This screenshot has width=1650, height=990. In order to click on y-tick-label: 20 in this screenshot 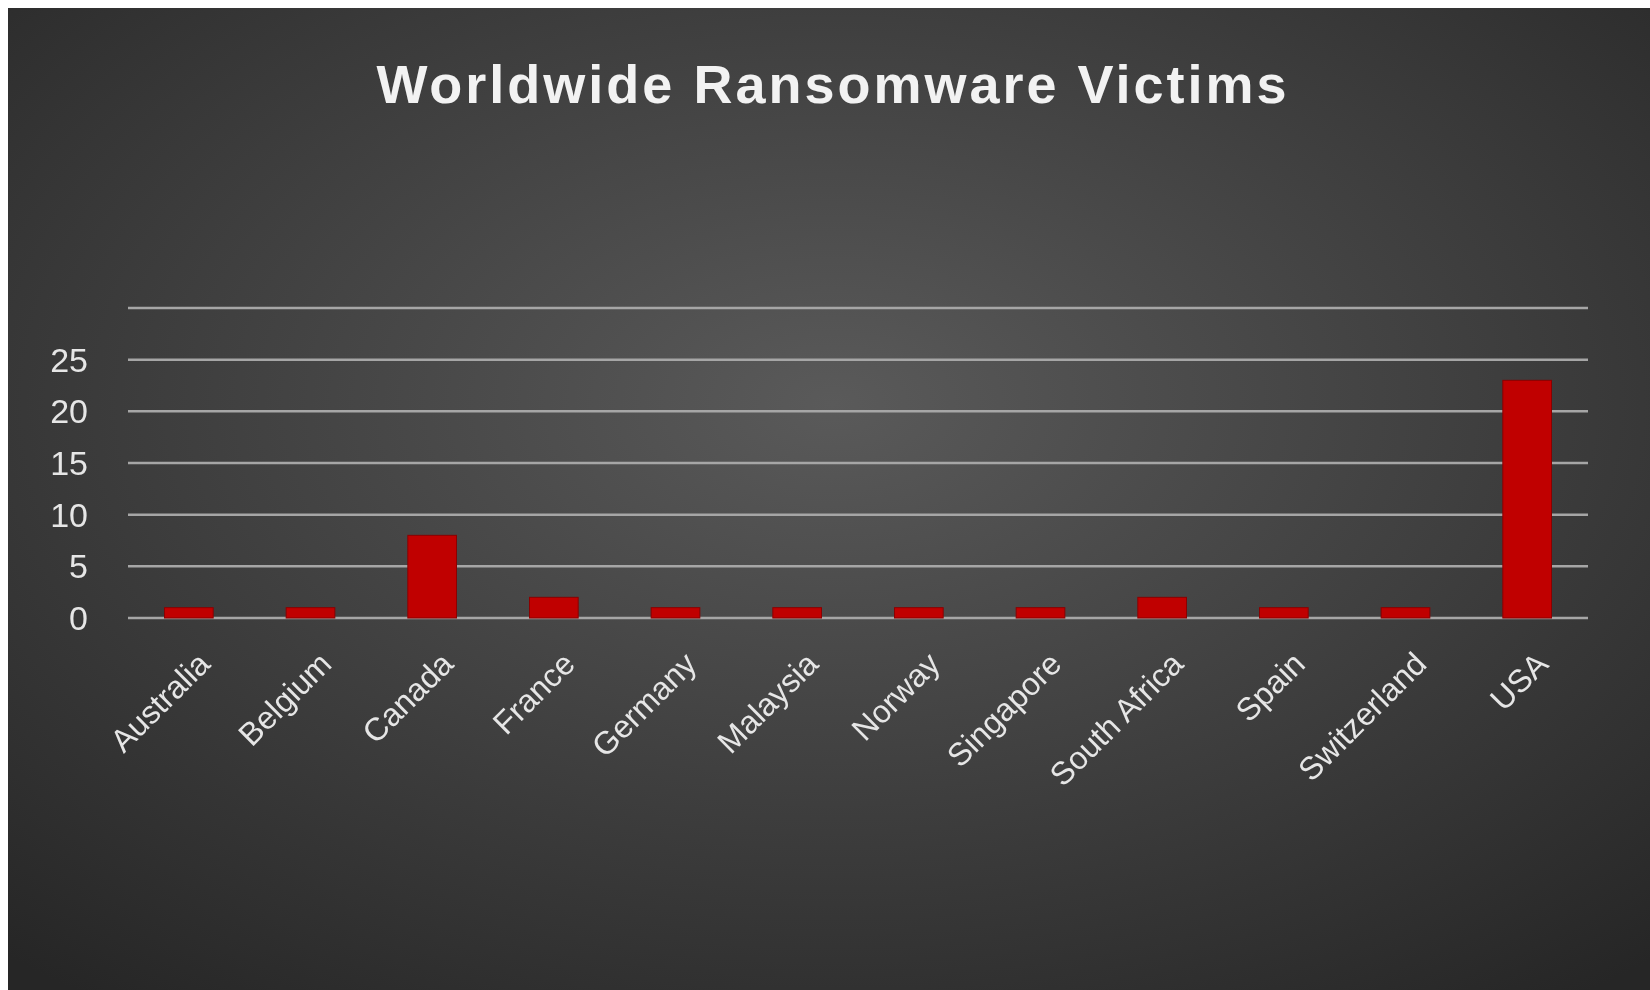, I will do `click(69, 411)`.